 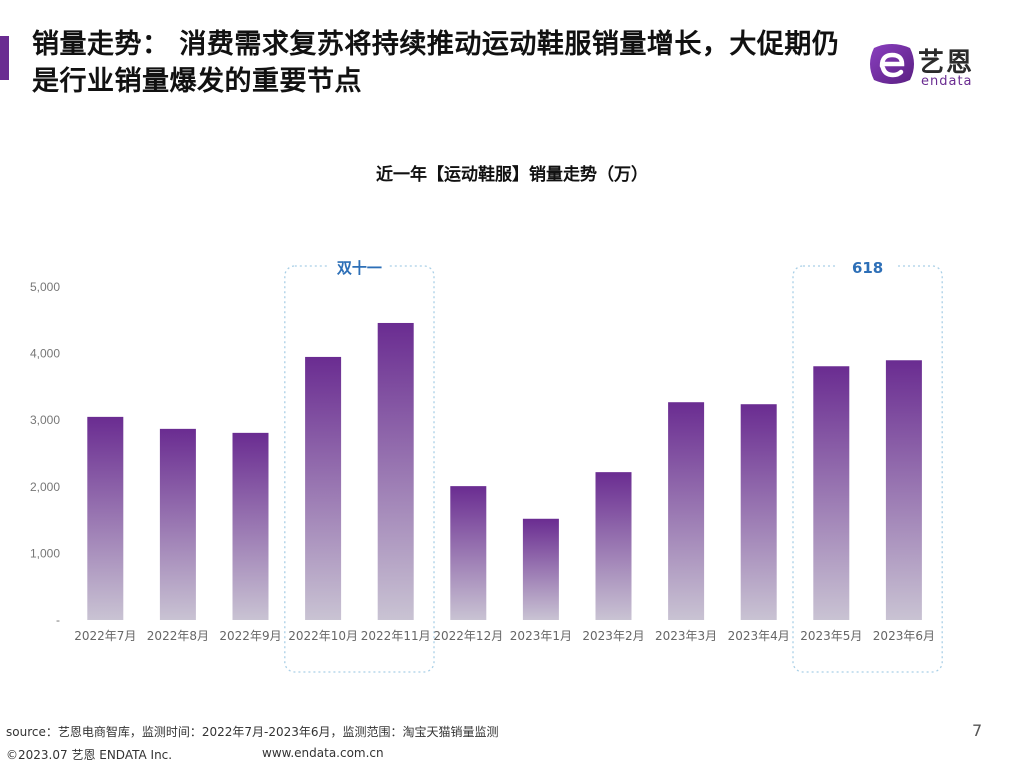 What do you see at coordinates (250, 636) in the screenshot?
I see `x-tick-label: 2022年9月` at bounding box center [250, 636].